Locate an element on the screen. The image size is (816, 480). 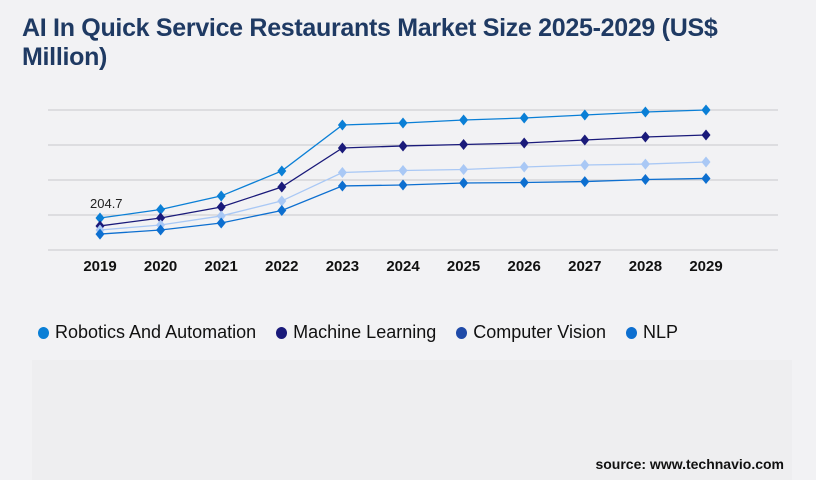
x-tick-label: 2020 is located at coordinates (160, 266).